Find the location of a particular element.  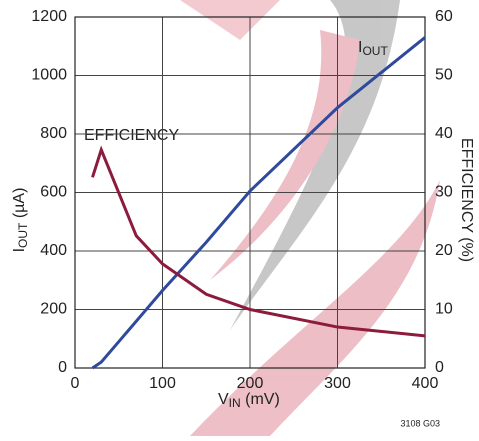

footnote: 3108 G03 is located at coordinates (420, 423).